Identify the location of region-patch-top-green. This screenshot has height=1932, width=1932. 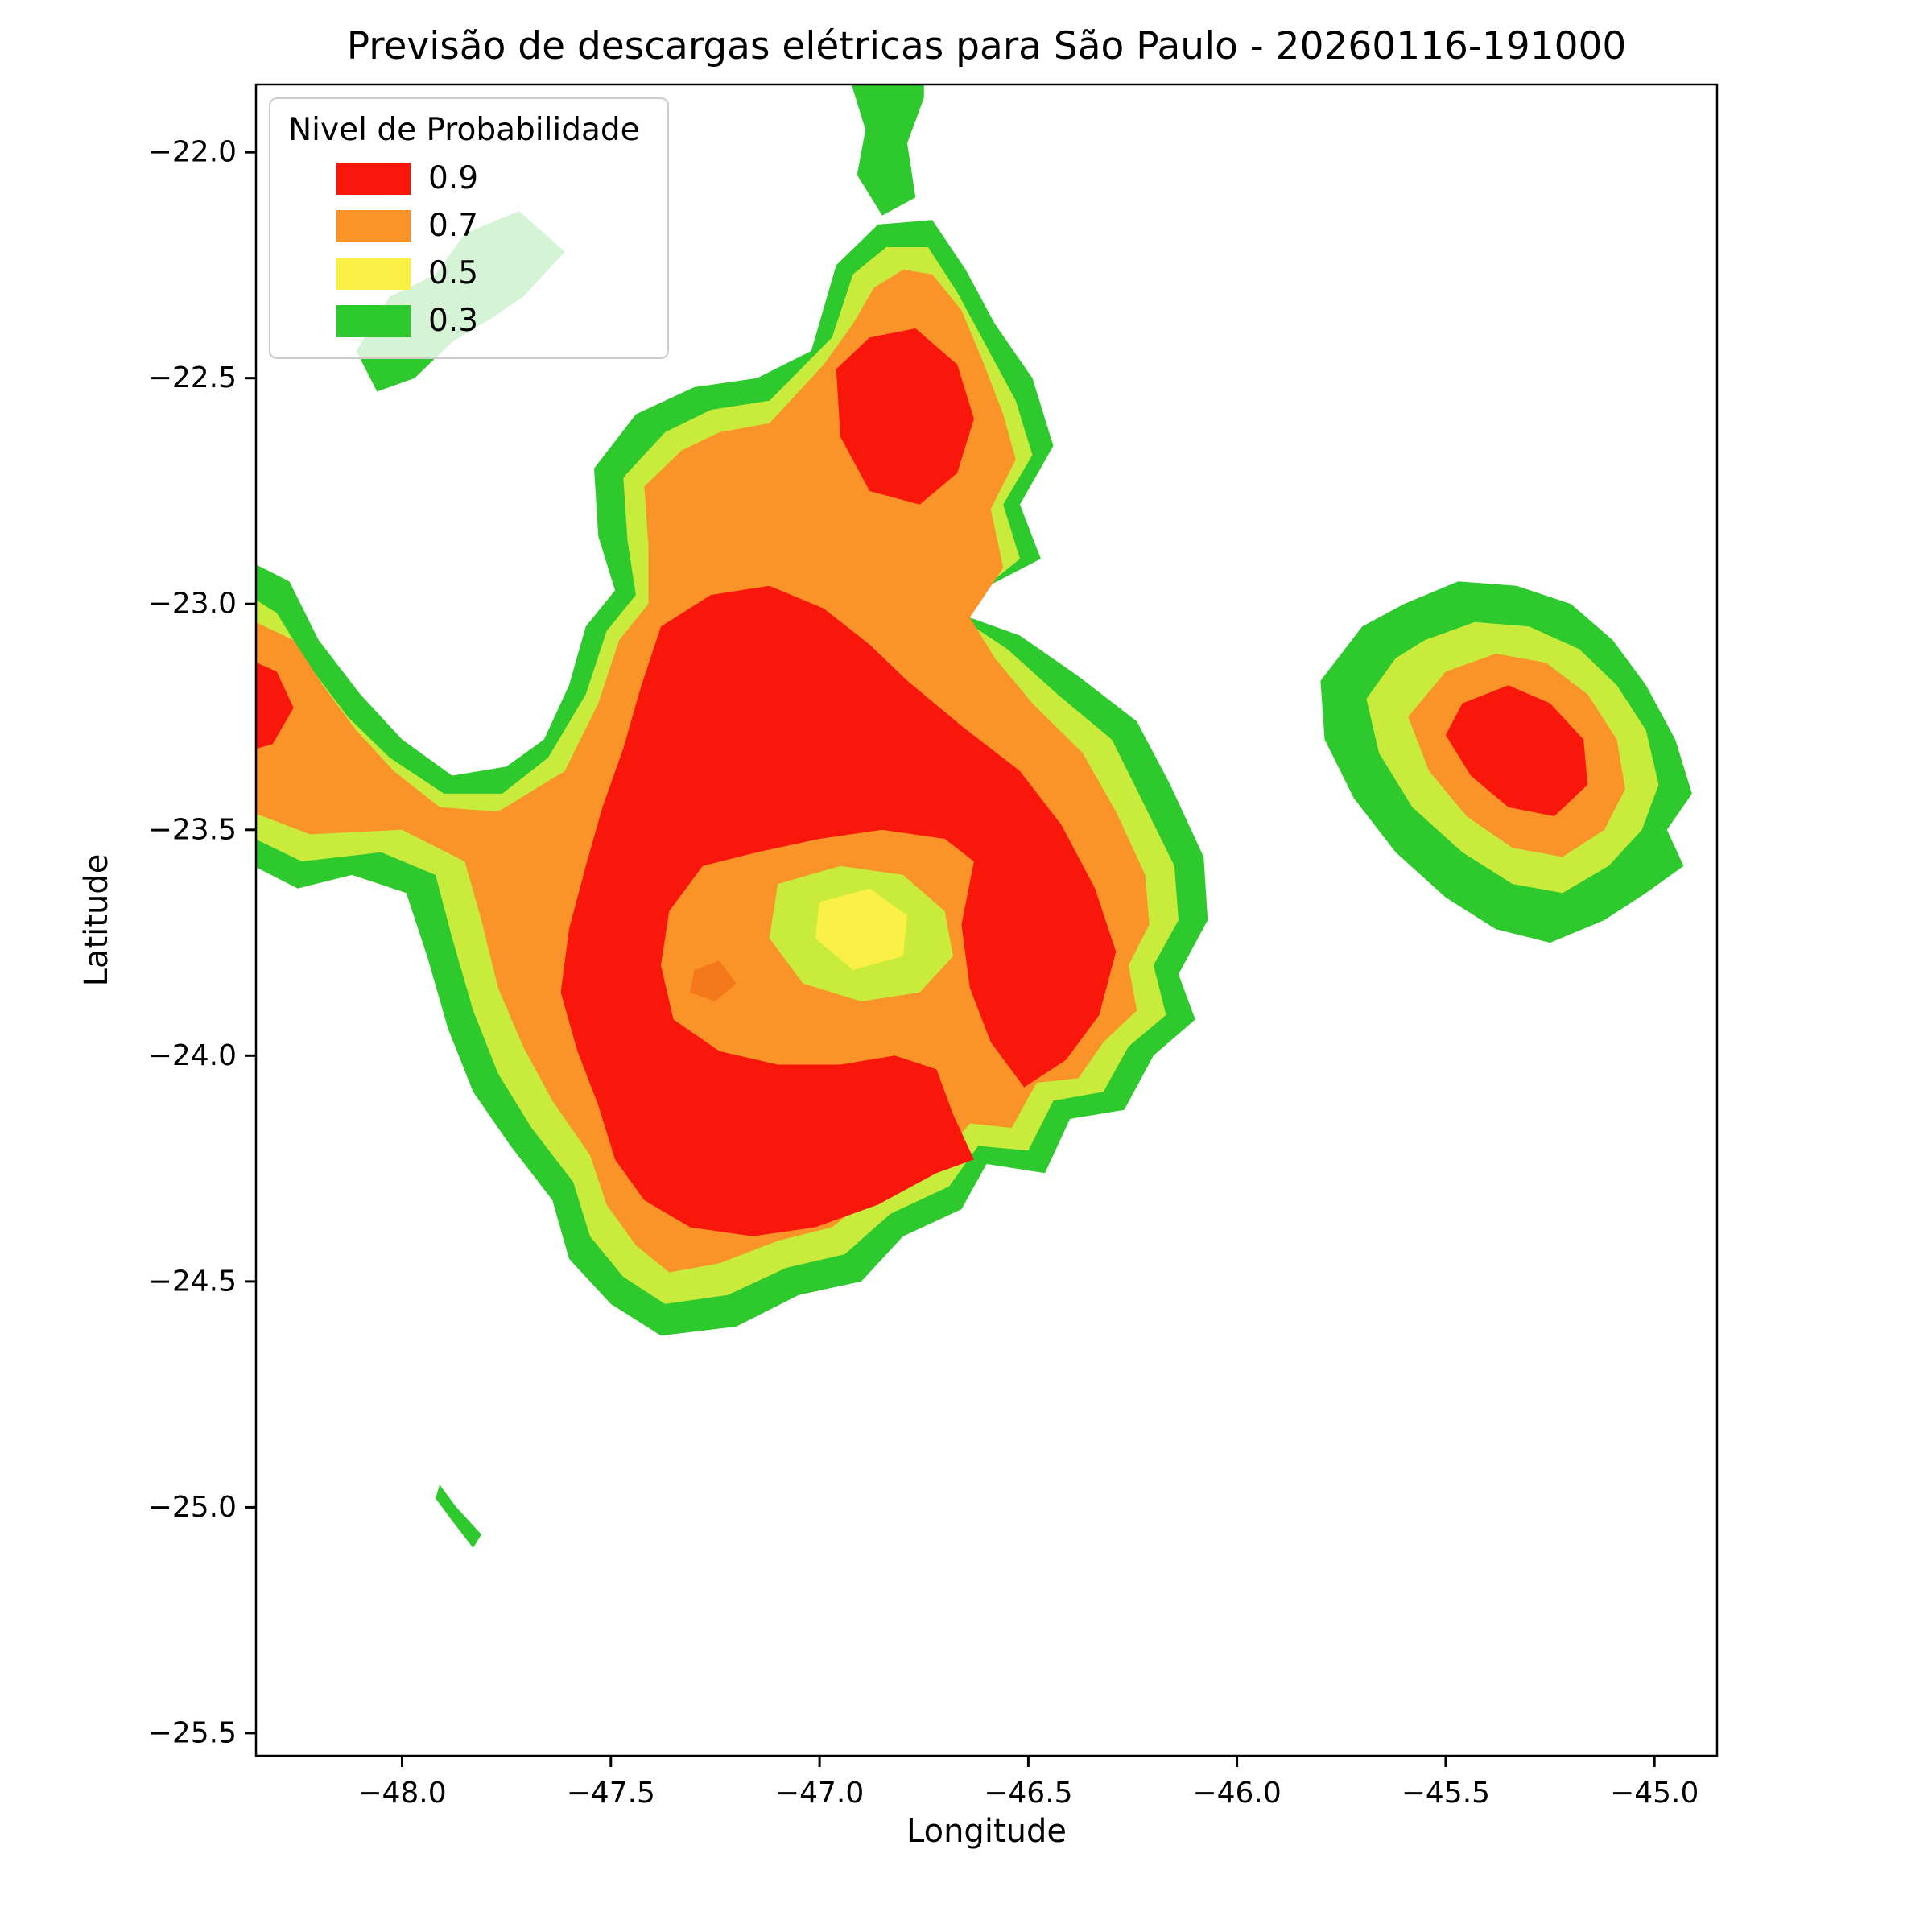
(887, 150).